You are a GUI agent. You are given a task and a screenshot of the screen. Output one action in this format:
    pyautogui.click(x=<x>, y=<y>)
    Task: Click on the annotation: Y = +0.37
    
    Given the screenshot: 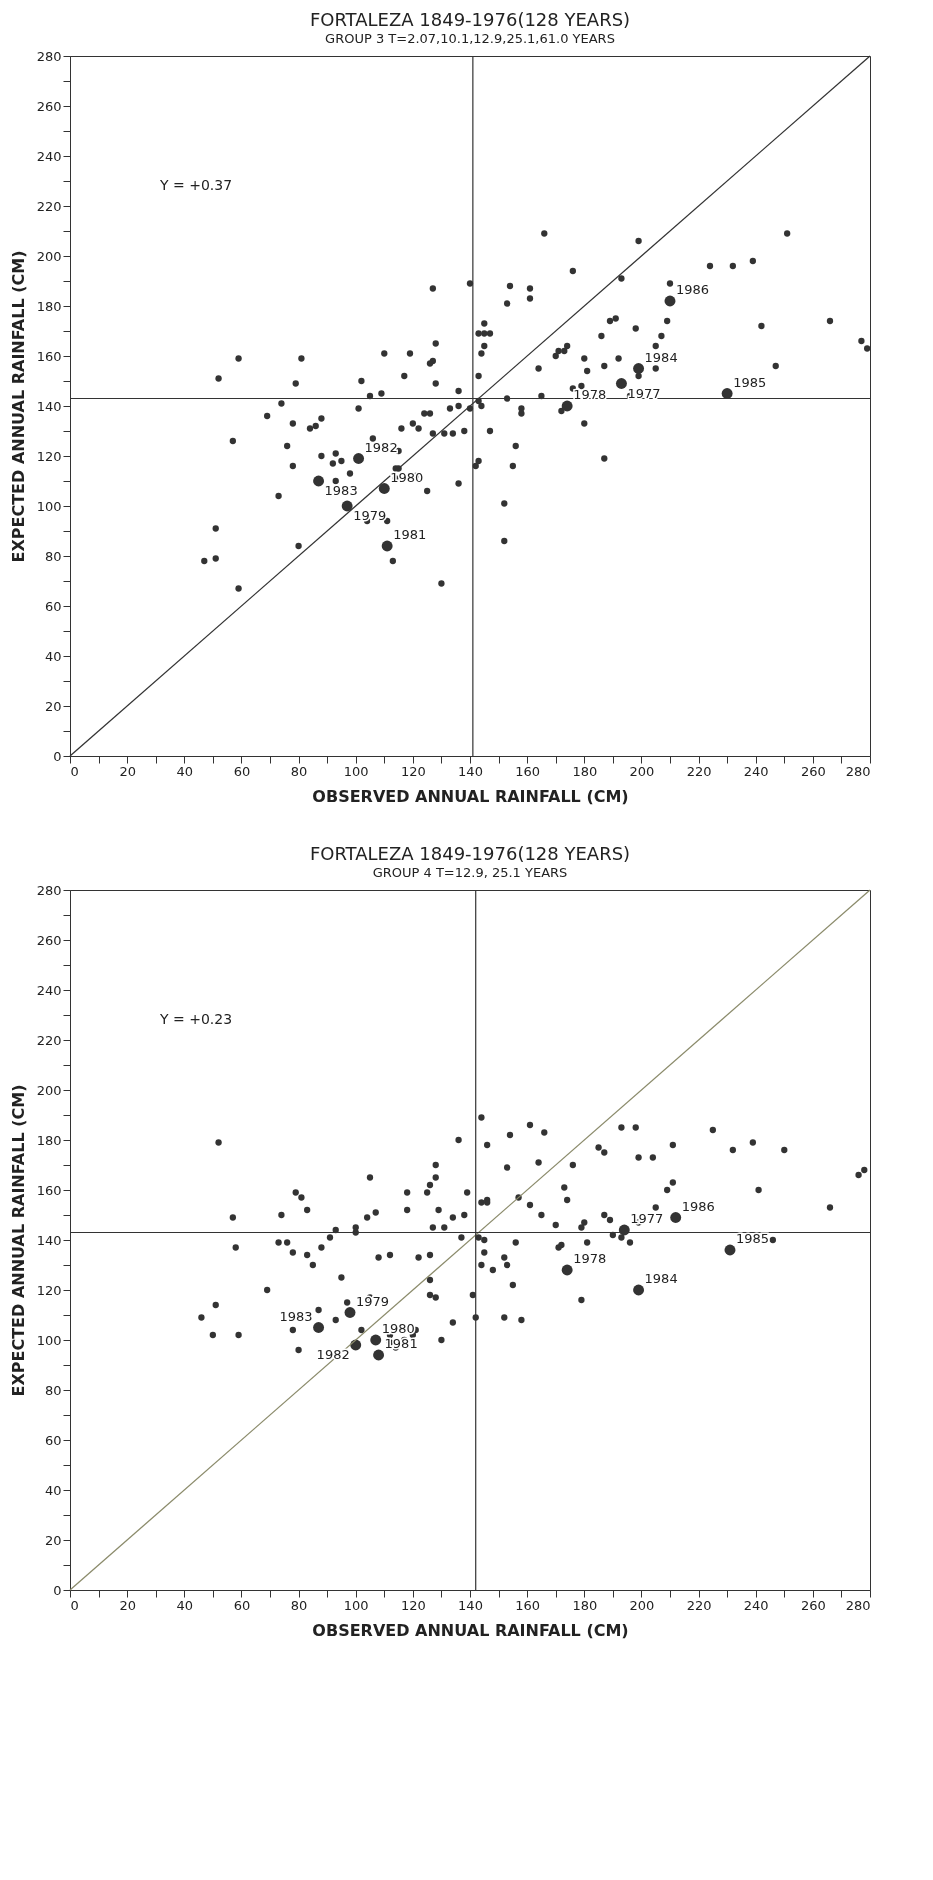 What is the action you would take?
    pyautogui.click(x=196, y=185)
    